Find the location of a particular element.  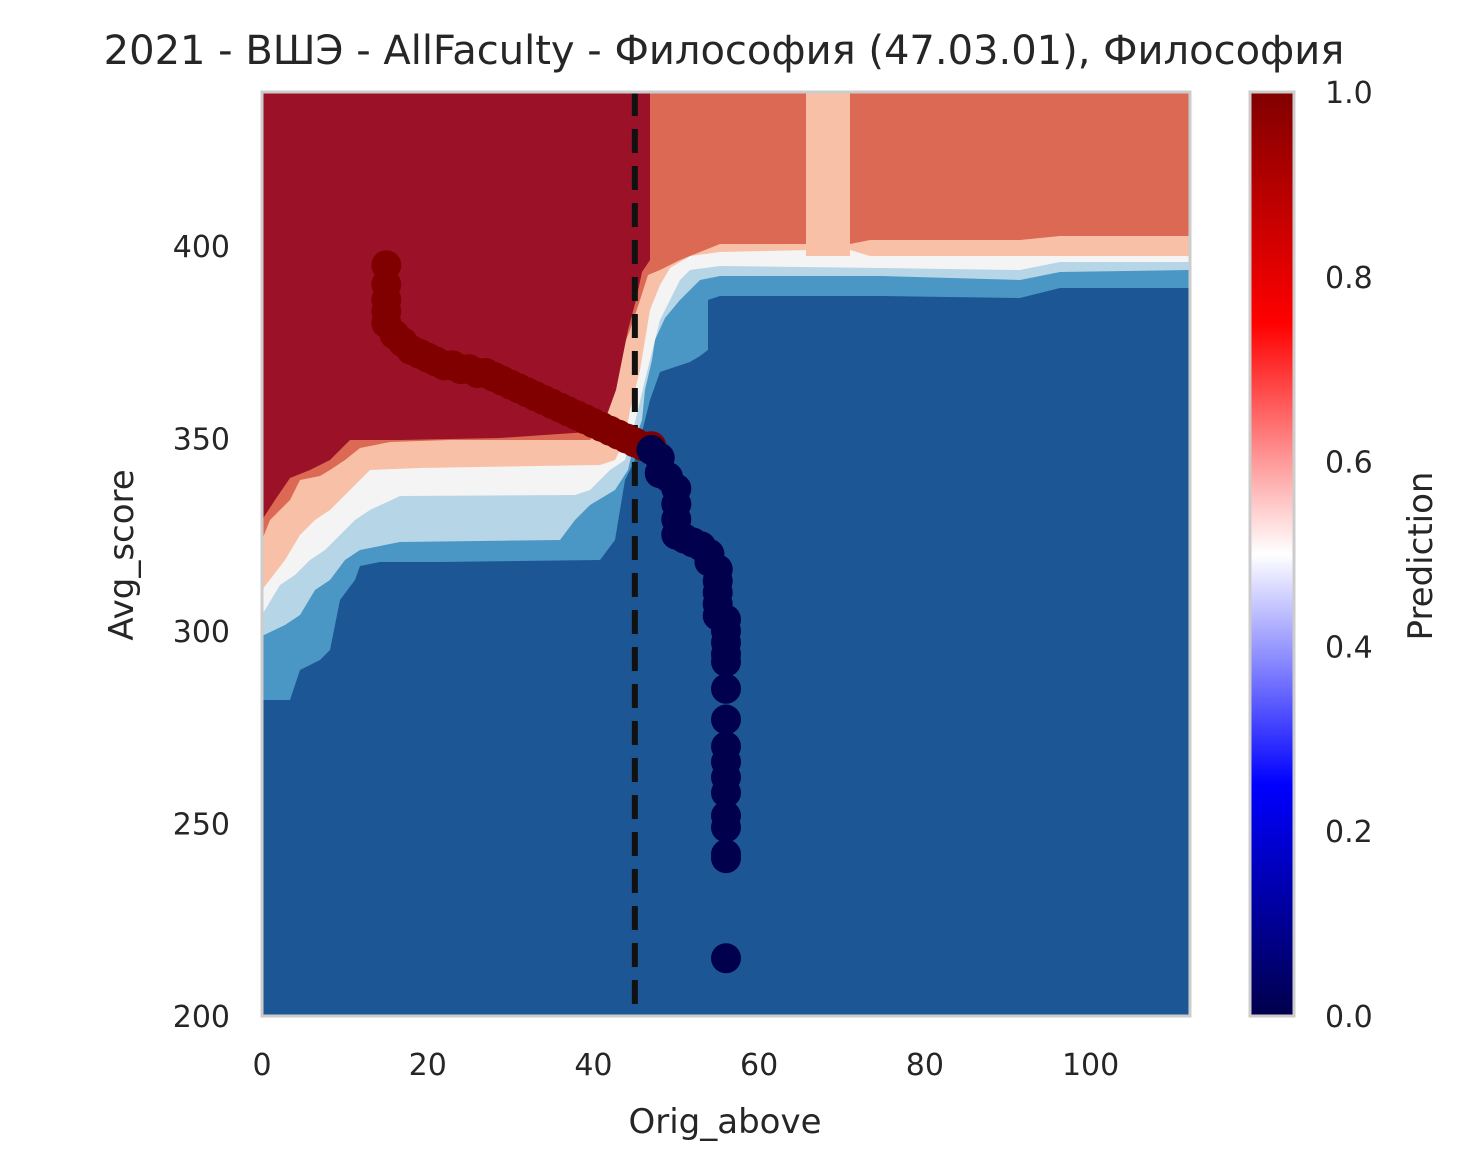

y-axis-label: Avg_score is located at coordinates (122, 554).